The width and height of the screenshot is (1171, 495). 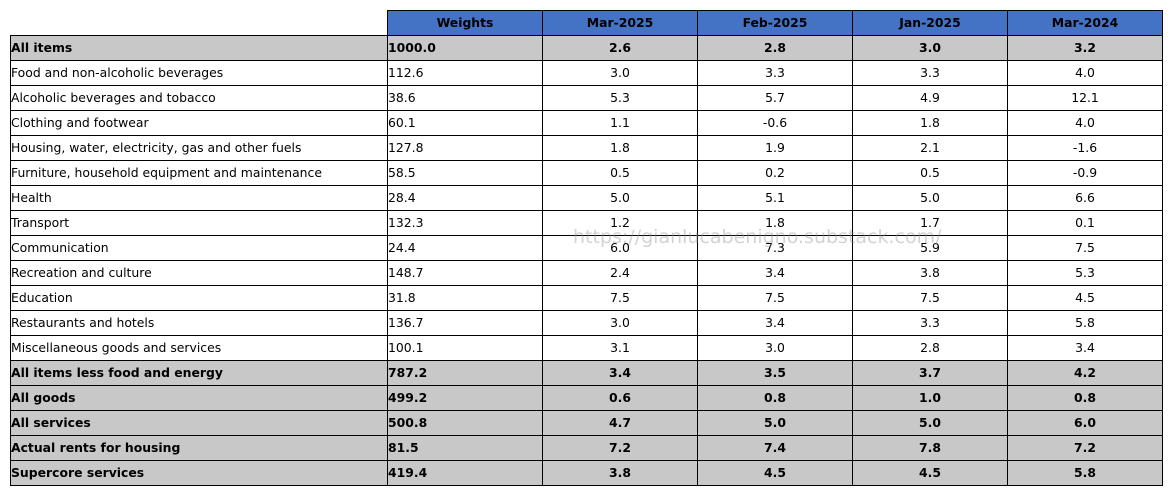 I want to click on weight-cell: 148.7, so click(x=465, y=273).